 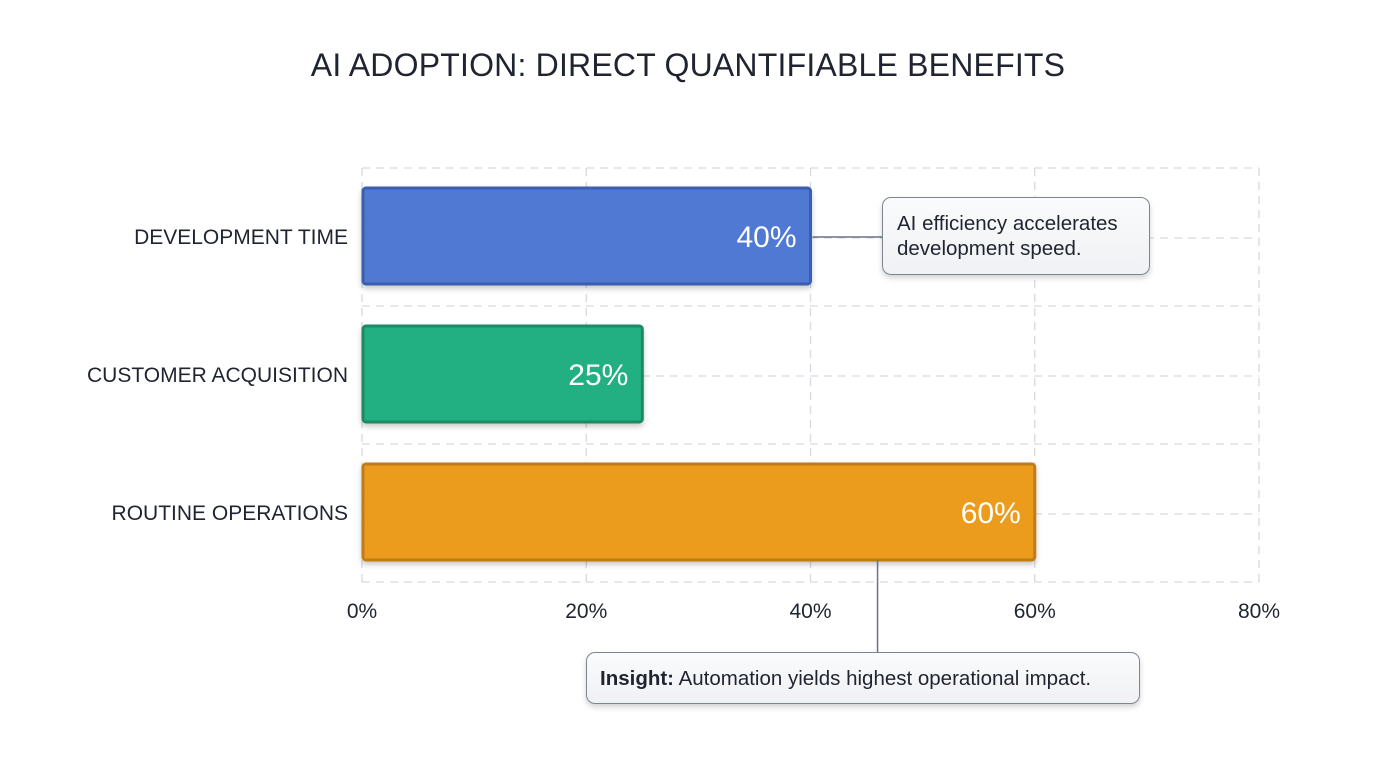 I want to click on bar-customer-acquisition, so click(x=502, y=374).